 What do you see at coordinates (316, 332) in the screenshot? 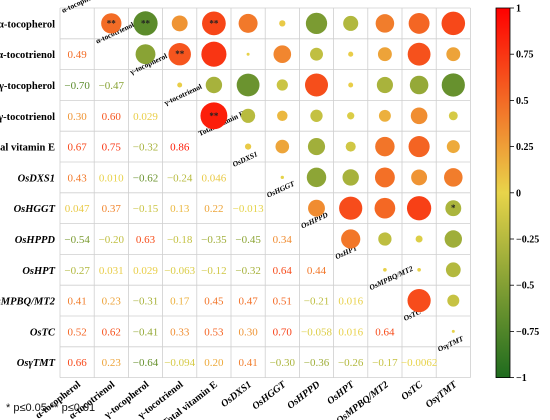
I see `coefficient-label: −0.058` at bounding box center [316, 332].